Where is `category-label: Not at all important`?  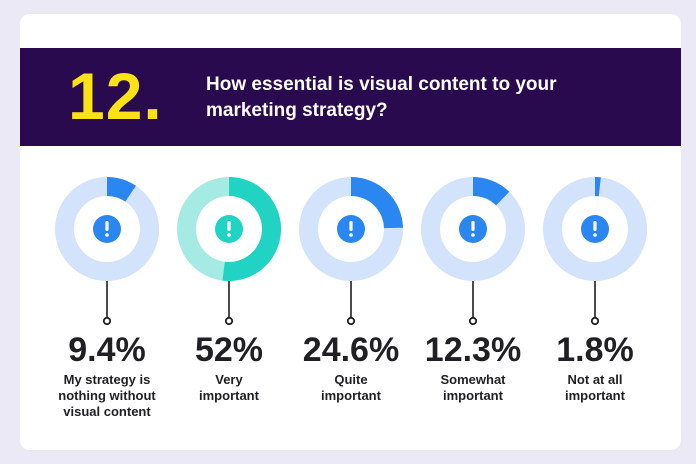
category-label: Not at all important is located at coordinates (595, 387).